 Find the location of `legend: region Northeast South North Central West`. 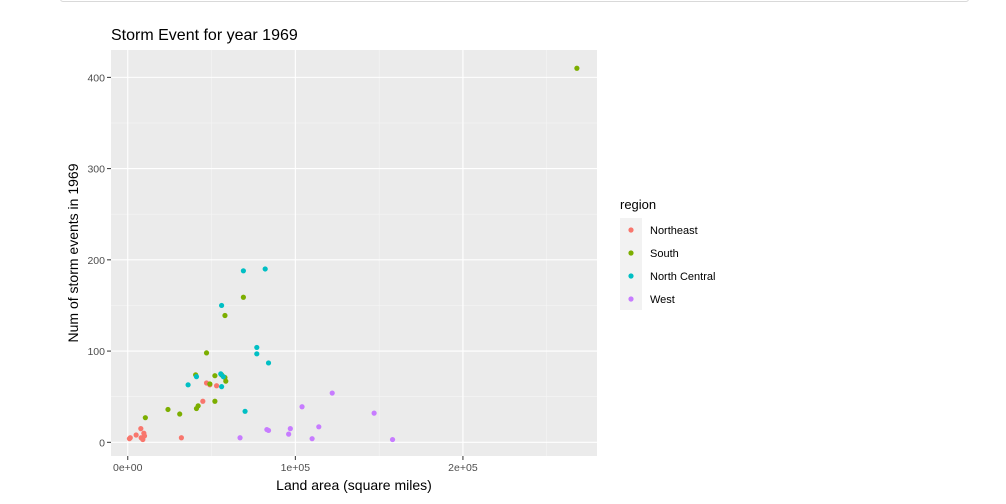

legend: region Northeast South North Central West is located at coordinates (667, 253).